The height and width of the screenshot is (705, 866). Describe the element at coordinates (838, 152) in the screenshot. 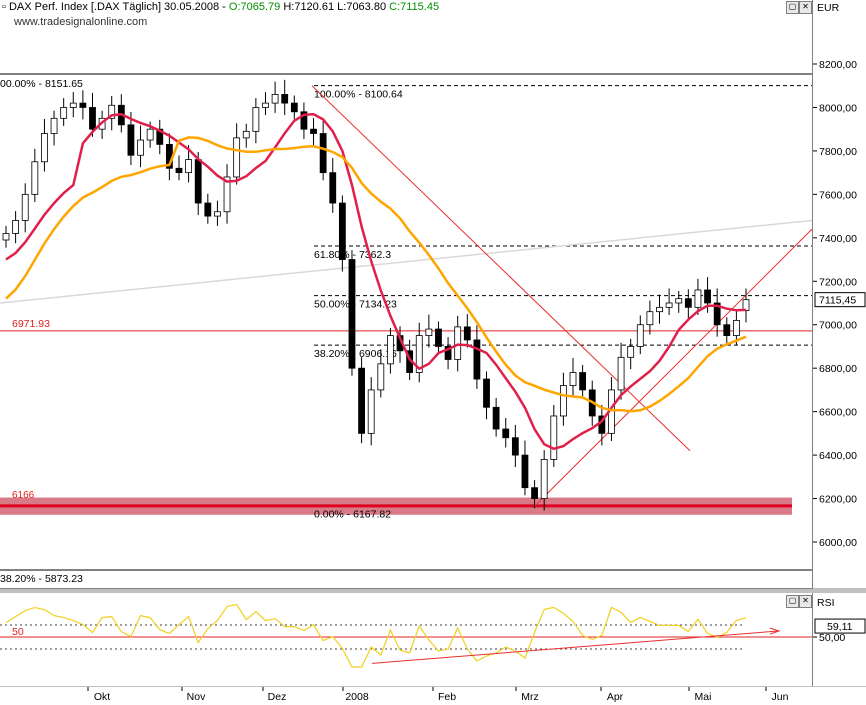

I see `price-tick-label: 7800,00` at that location.